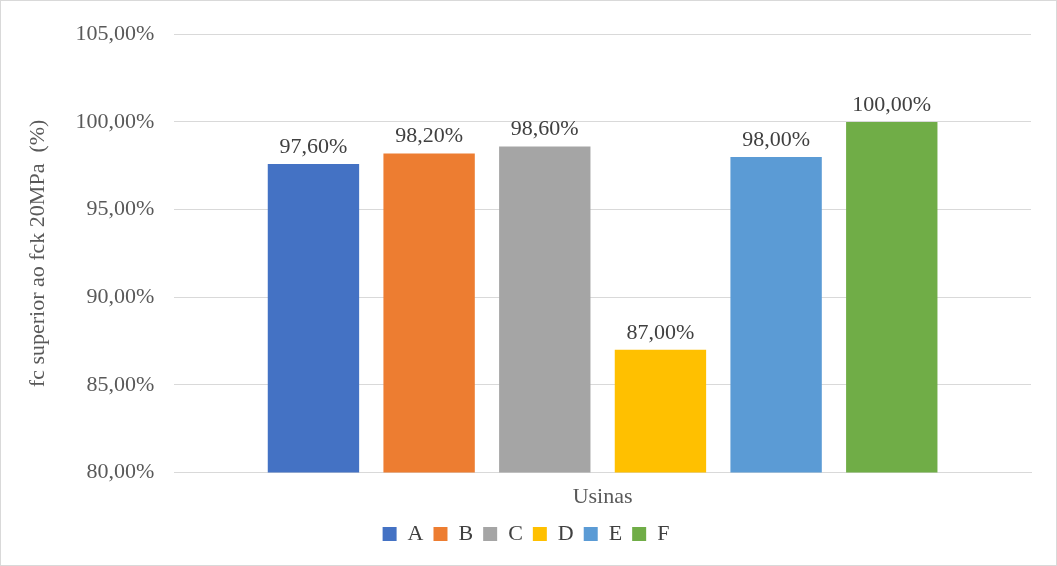 The height and width of the screenshot is (566, 1057). I want to click on y-axis-title: fc superior ao fck 20MPa (%), so click(36, 253).